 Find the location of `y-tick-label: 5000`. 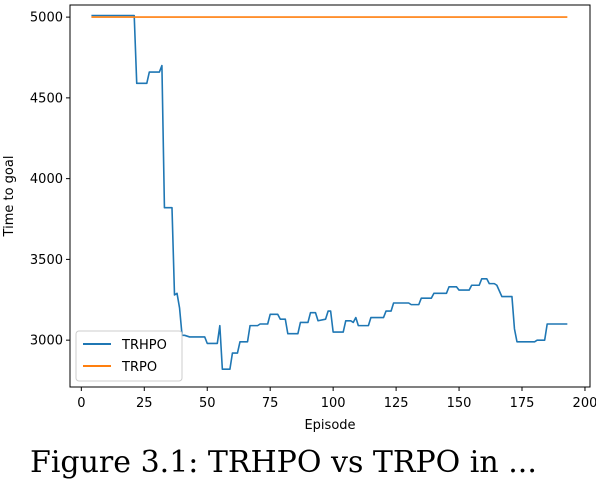

y-tick-label: 5000 is located at coordinates (46, 18).